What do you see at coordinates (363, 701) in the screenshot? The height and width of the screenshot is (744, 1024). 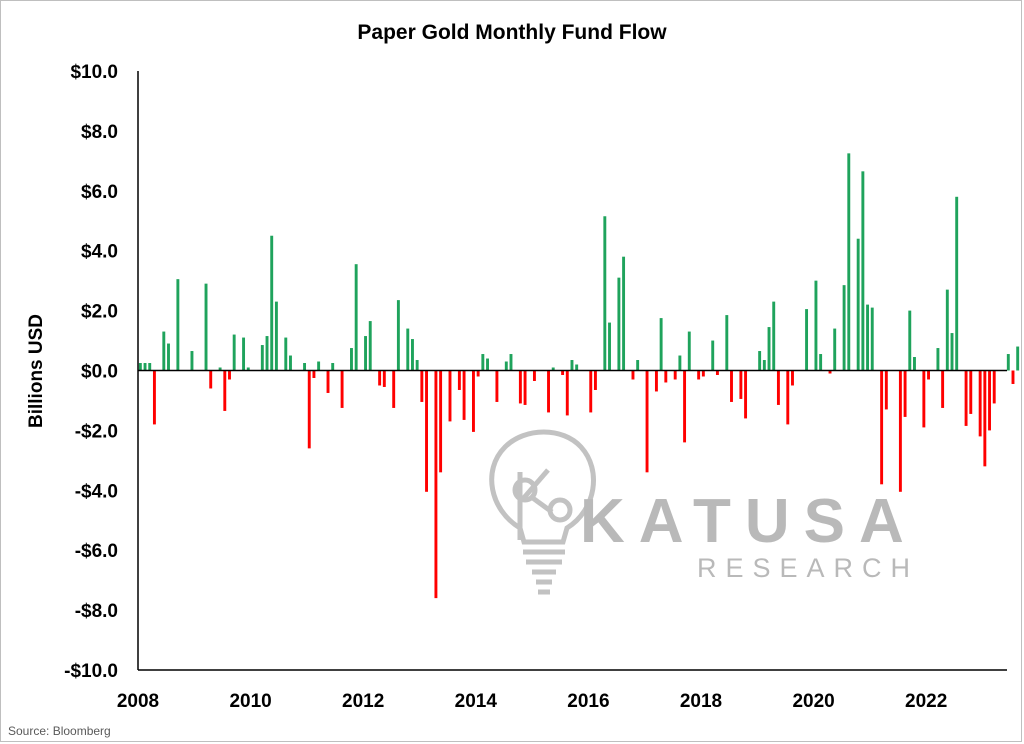 I see `x-tick-label: 2012` at bounding box center [363, 701].